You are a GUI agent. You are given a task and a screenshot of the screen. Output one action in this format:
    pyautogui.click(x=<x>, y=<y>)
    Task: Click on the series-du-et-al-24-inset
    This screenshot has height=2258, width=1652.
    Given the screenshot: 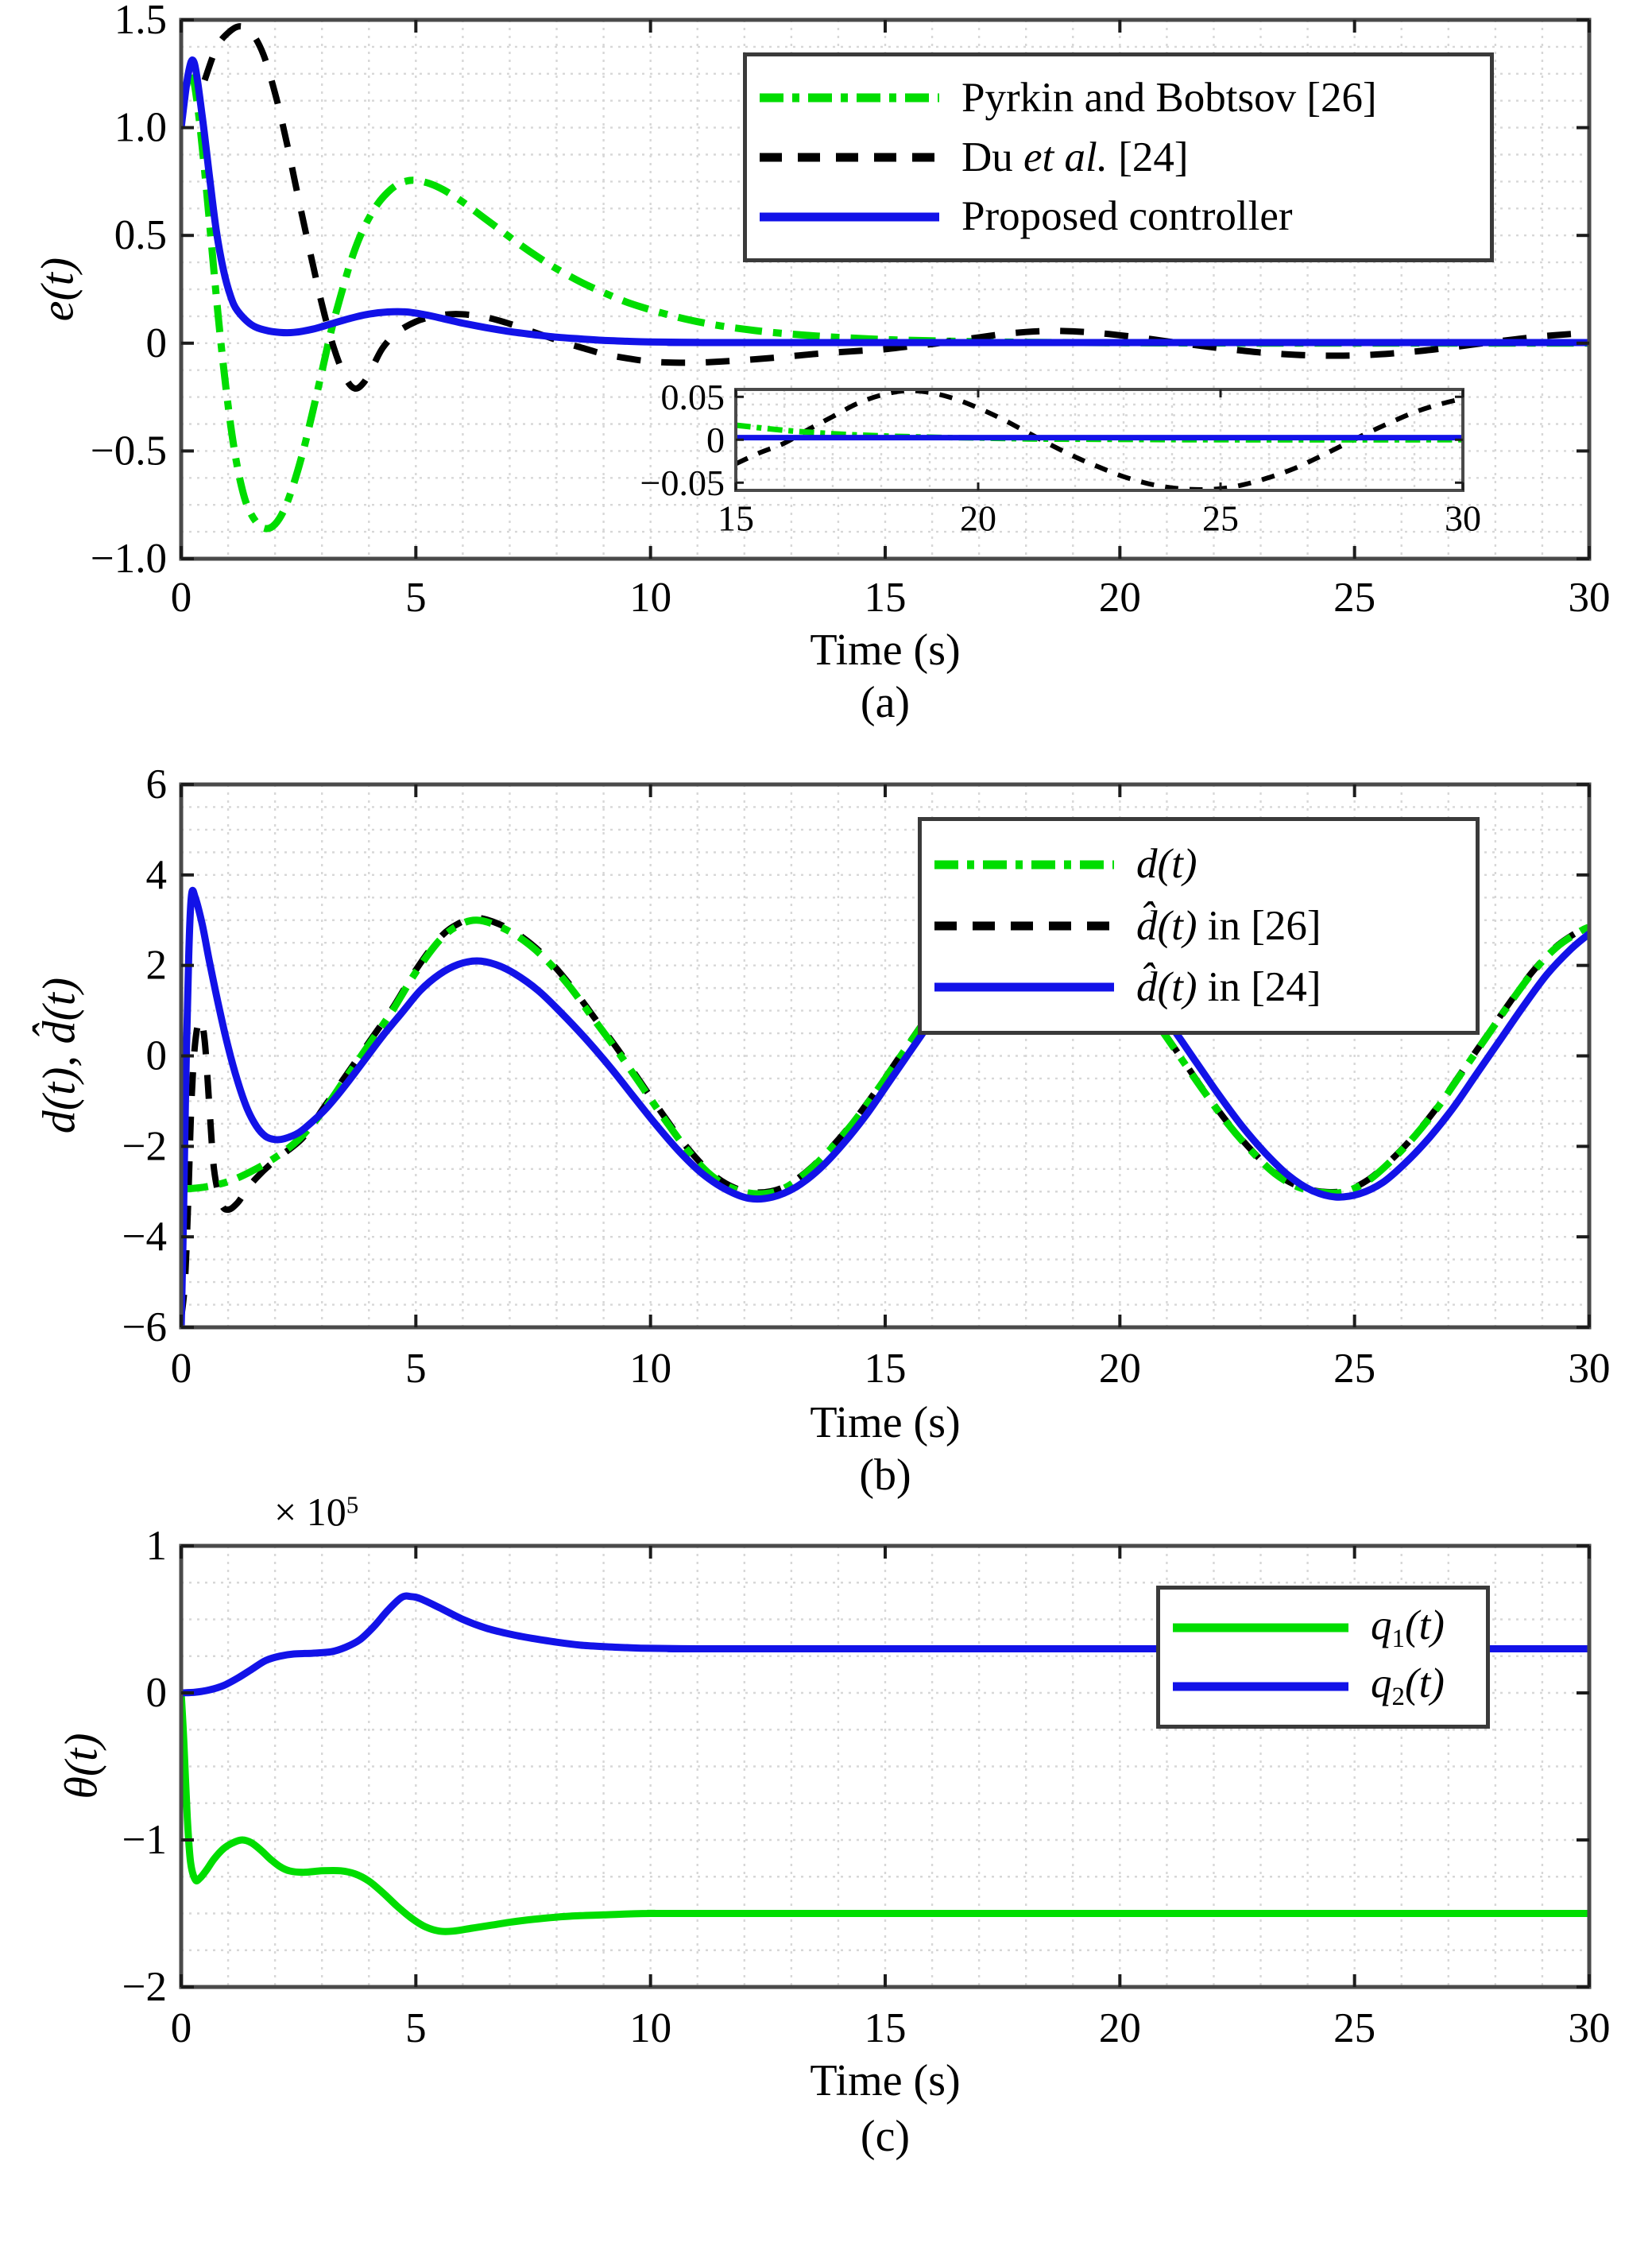 What is the action you would take?
    pyautogui.click(x=1100, y=439)
    